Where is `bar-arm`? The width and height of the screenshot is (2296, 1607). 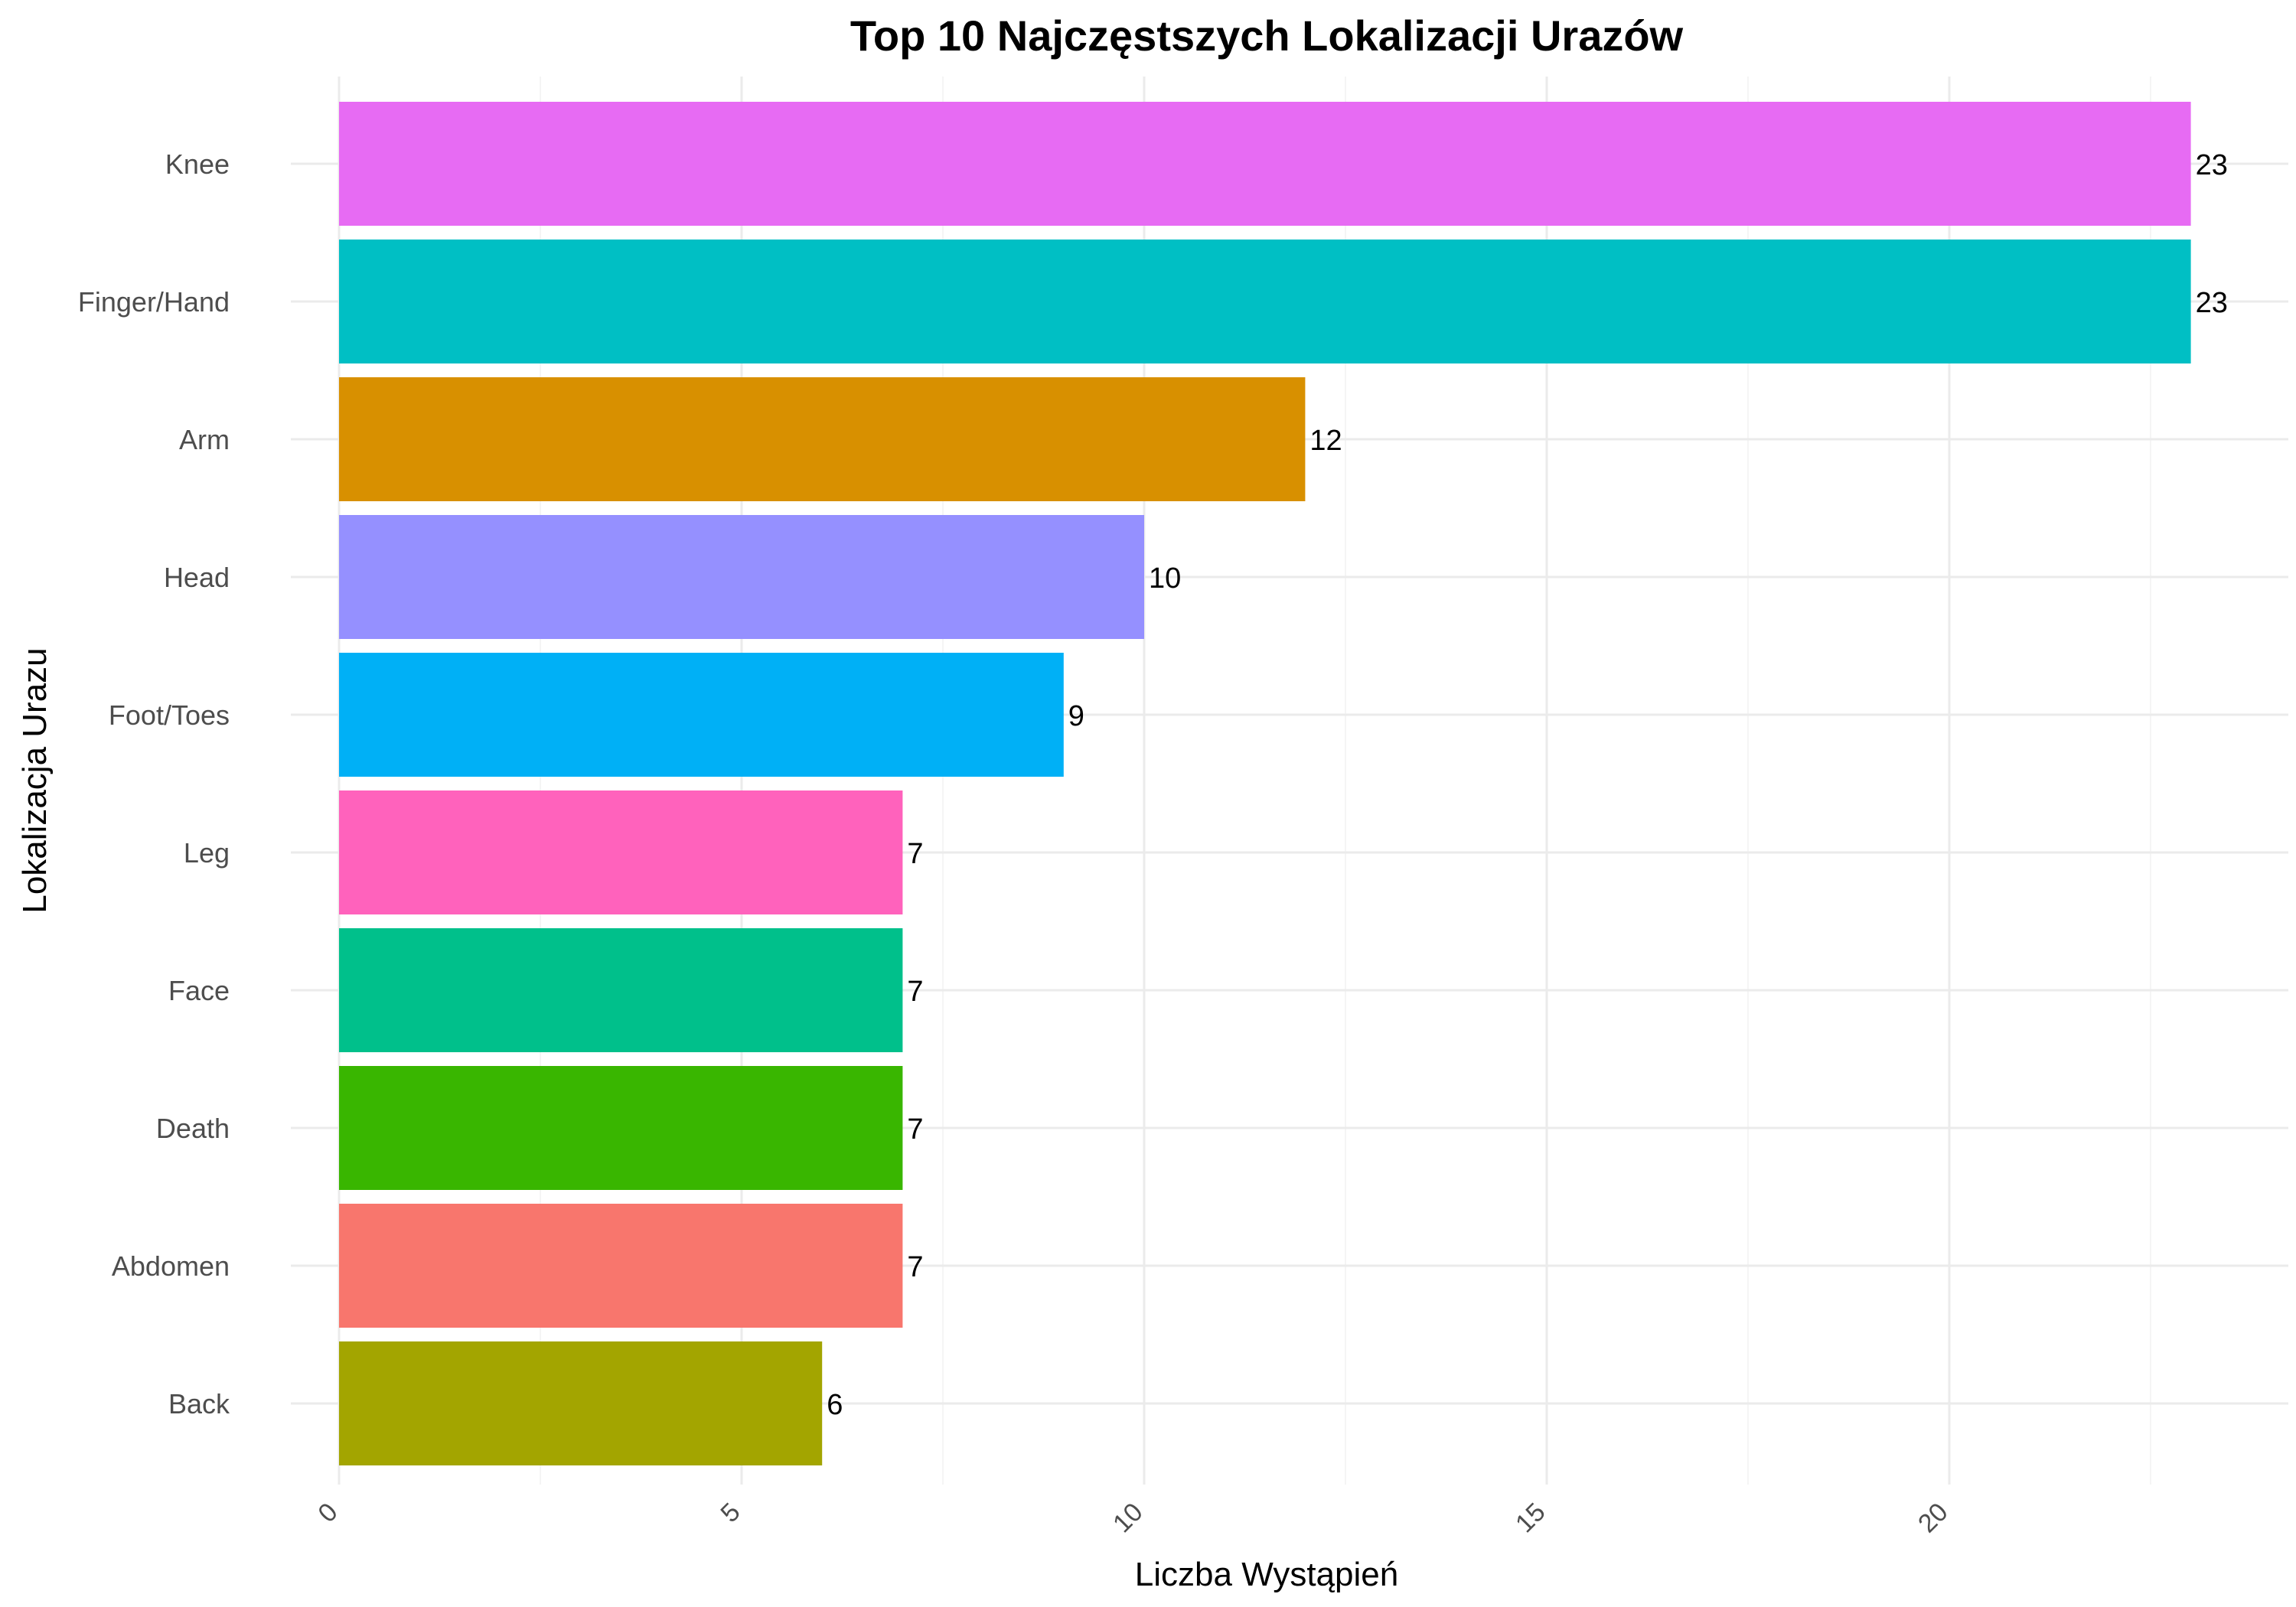 bar-arm is located at coordinates (822, 439).